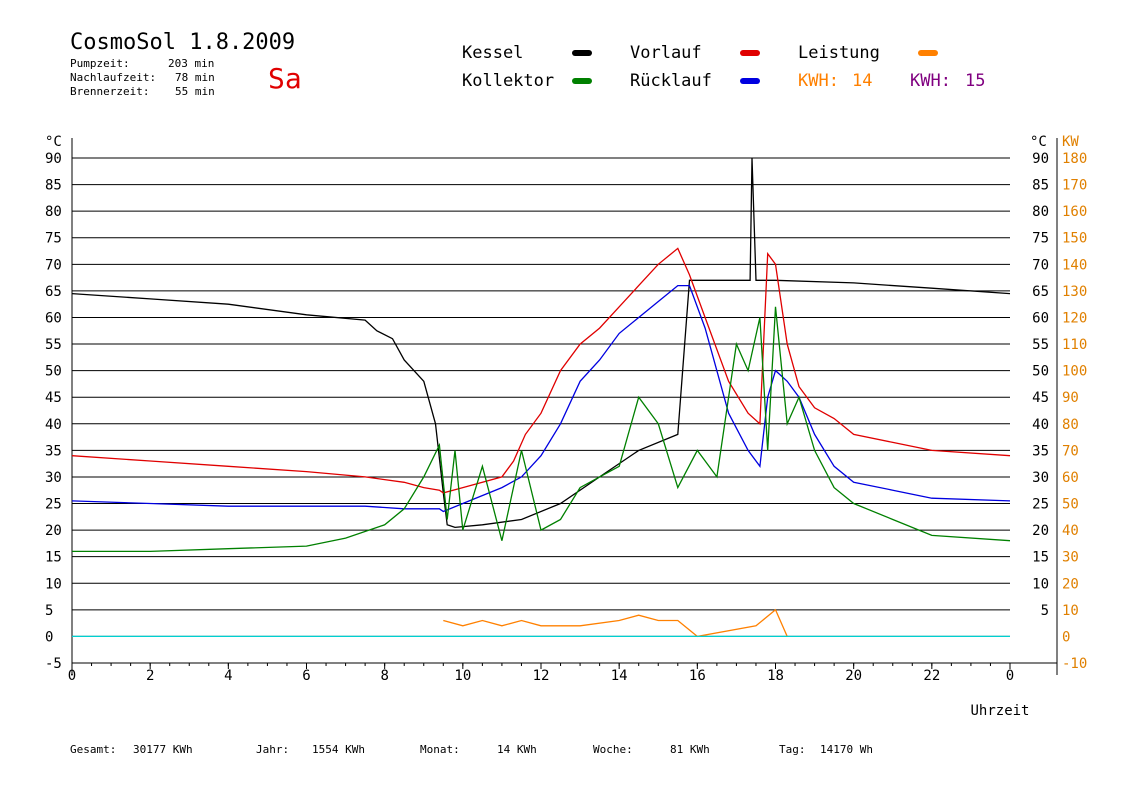 This screenshot has width=1148, height=812. What do you see at coordinates (615, 623) in the screenshot?
I see `series-line-leistung` at bounding box center [615, 623].